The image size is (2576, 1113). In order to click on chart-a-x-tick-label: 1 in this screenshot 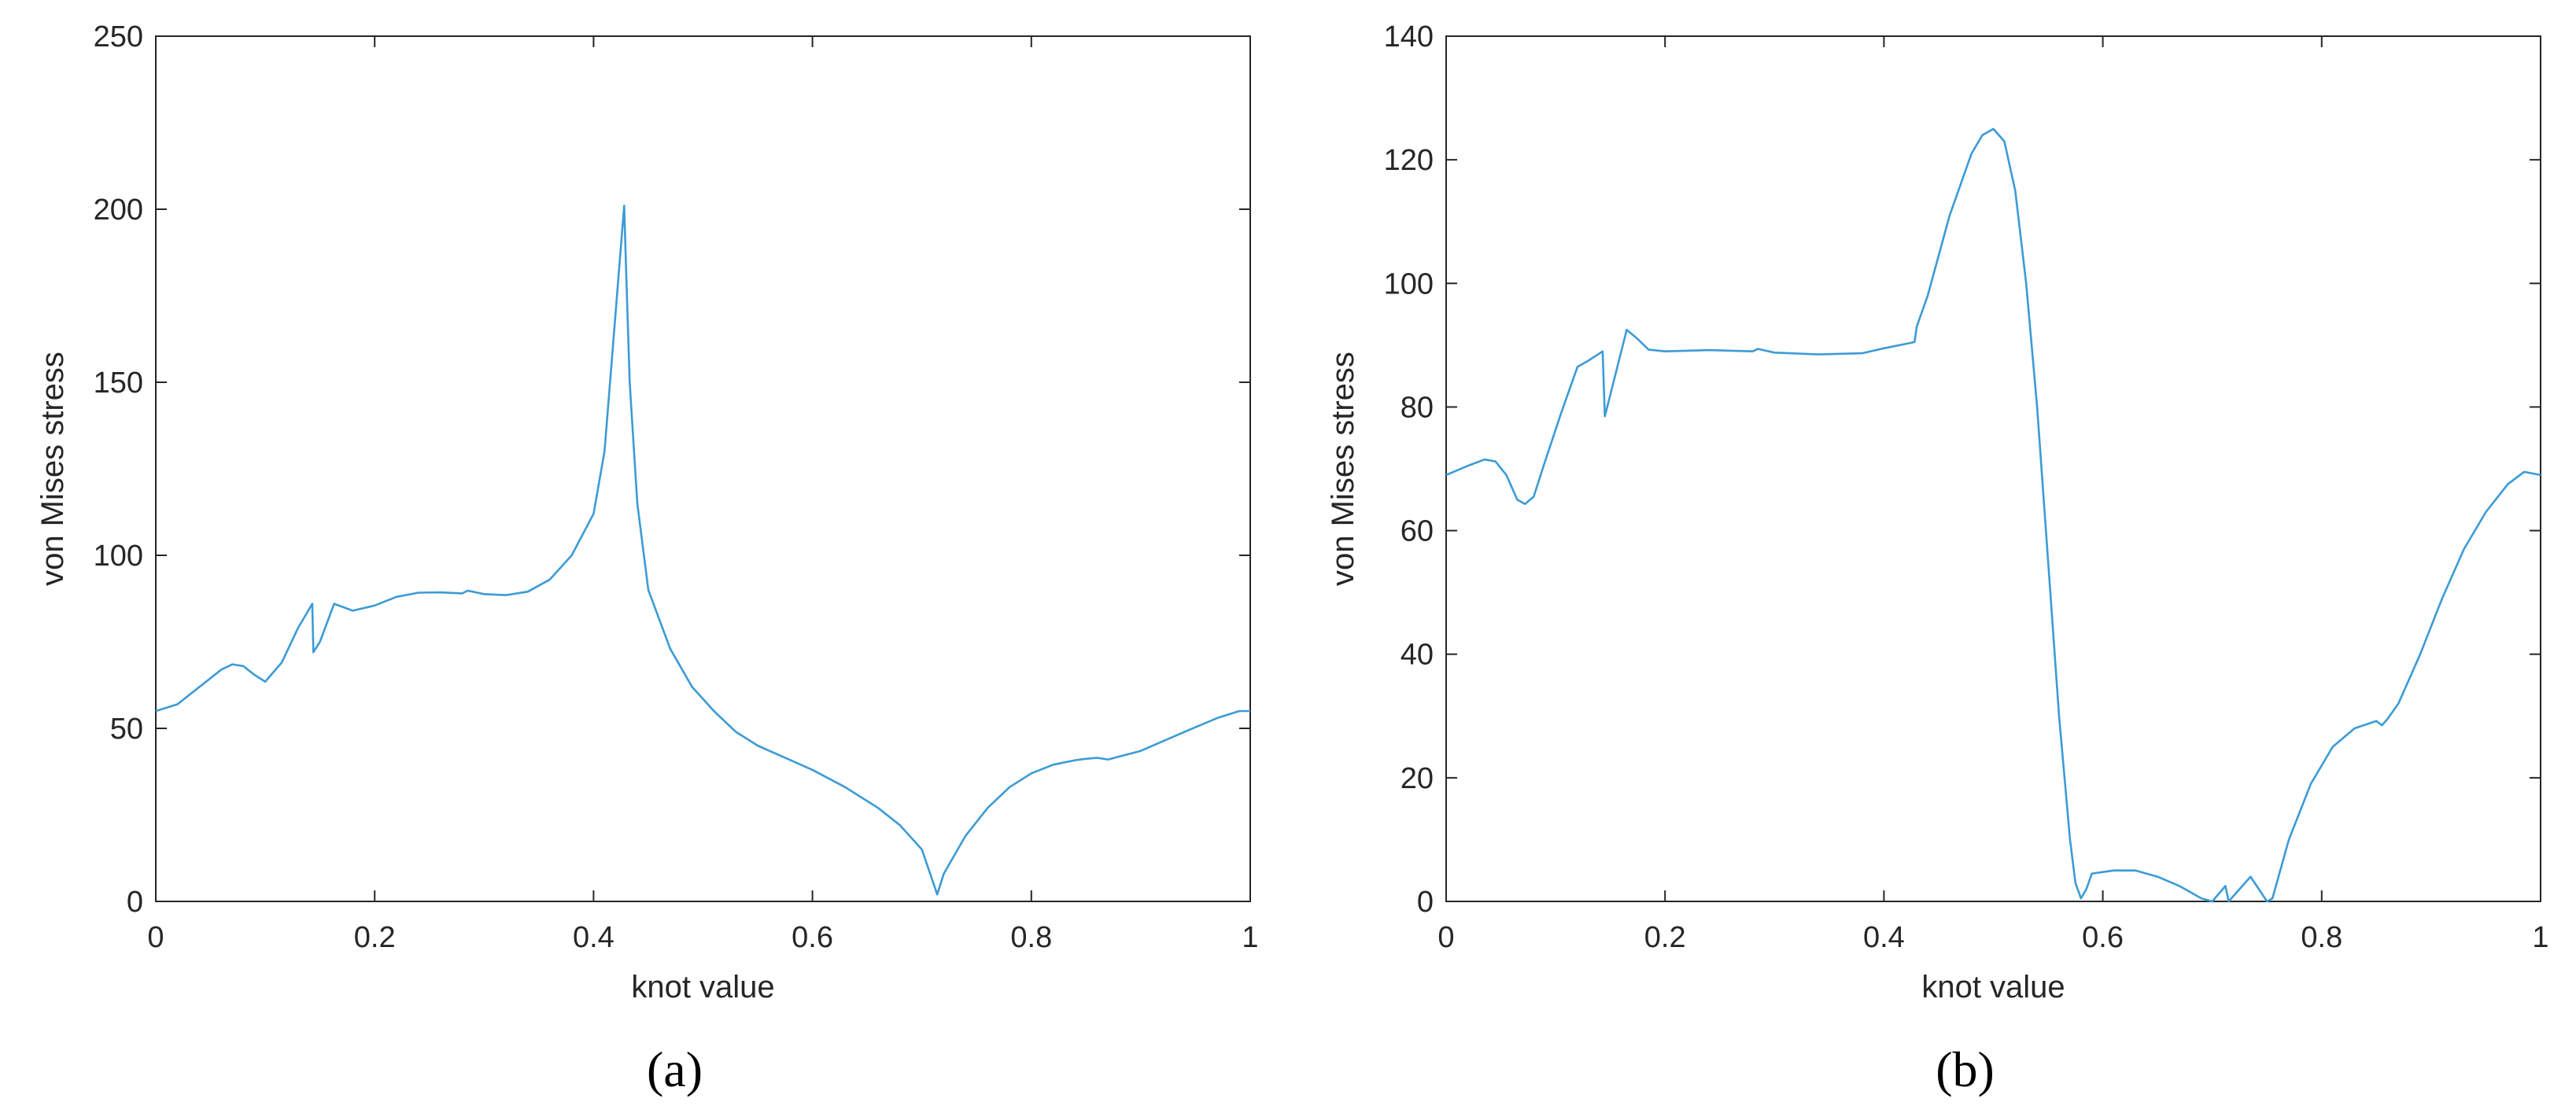, I will do `click(1250, 938)`.